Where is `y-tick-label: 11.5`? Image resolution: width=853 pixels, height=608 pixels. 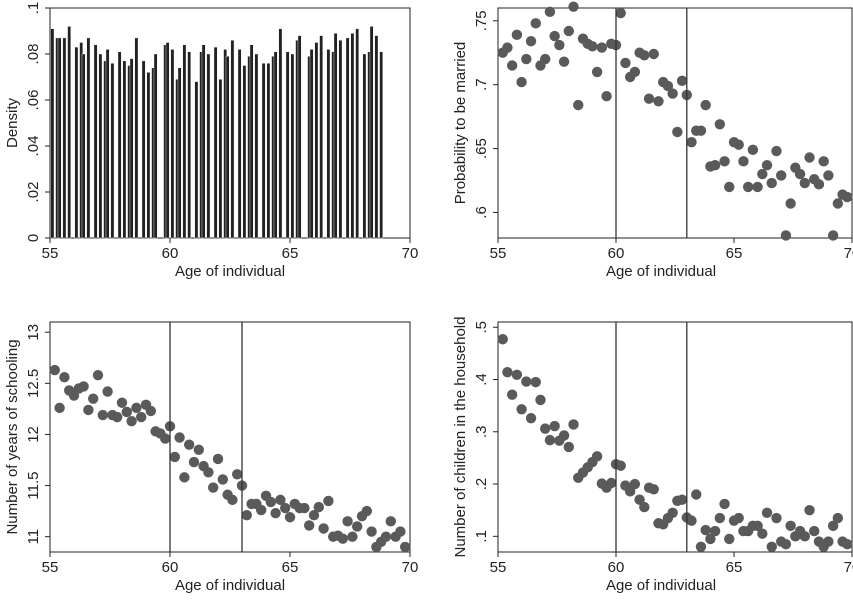
y-tick-label: 11.5 is located at coordinates (33, 486).